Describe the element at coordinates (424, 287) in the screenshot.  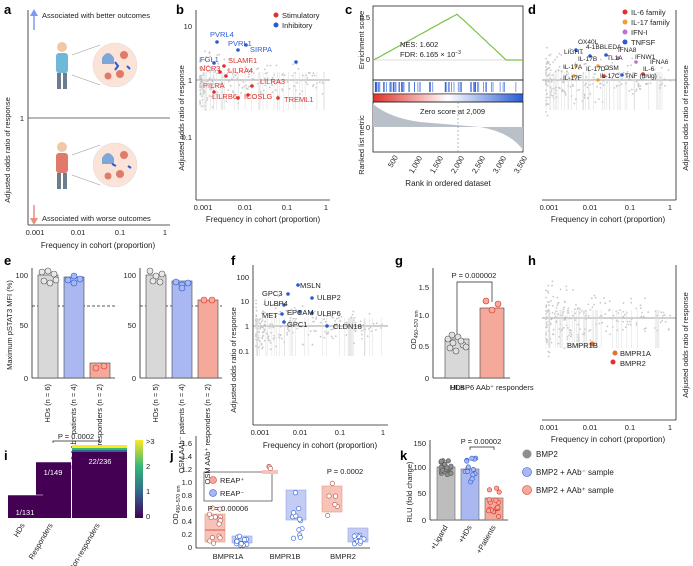
I see `svg-text: 1.5` at that location.